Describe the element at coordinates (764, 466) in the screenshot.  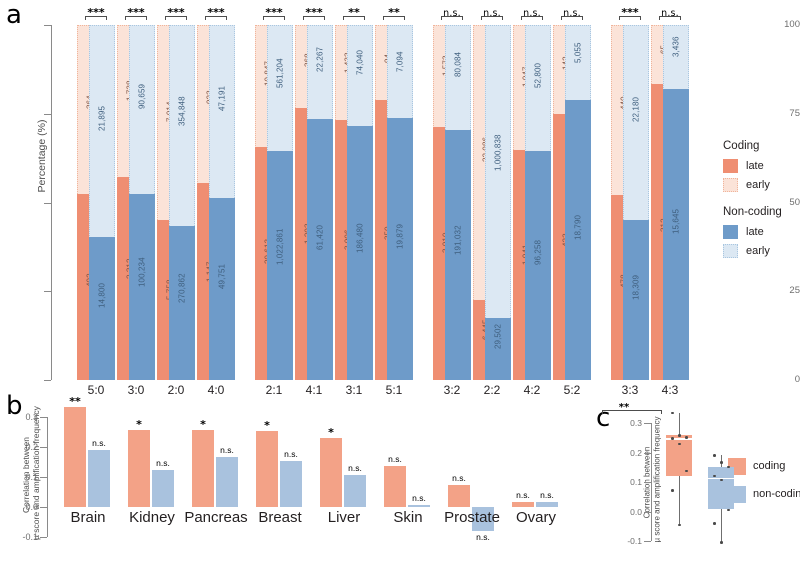
I see `panel-c-legend-item-coding: coding` at that location.